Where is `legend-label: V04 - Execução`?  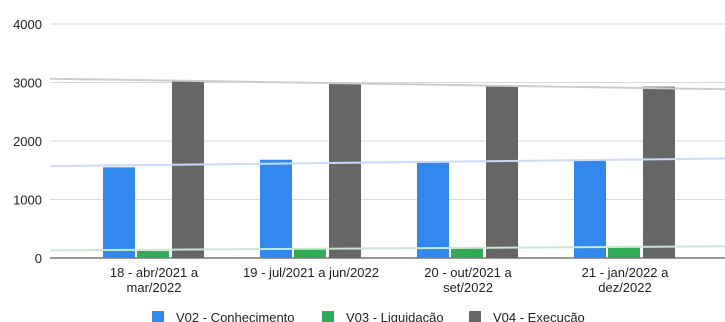 legend-label: V04 - Execução is located at coordinates (539, 316).